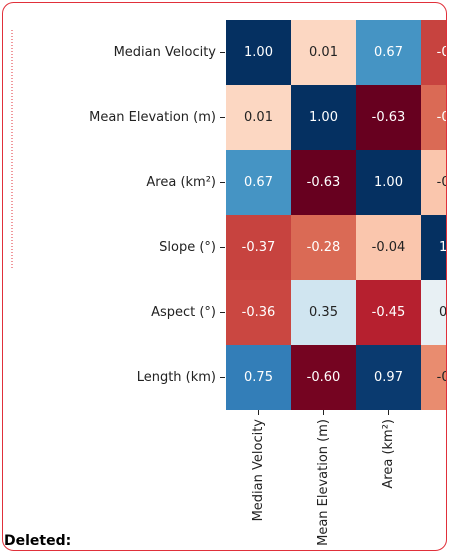 The width and height of the screenshot is (450, 557). I want to click on x-tick-label: Area (km²), so click(388, 454).